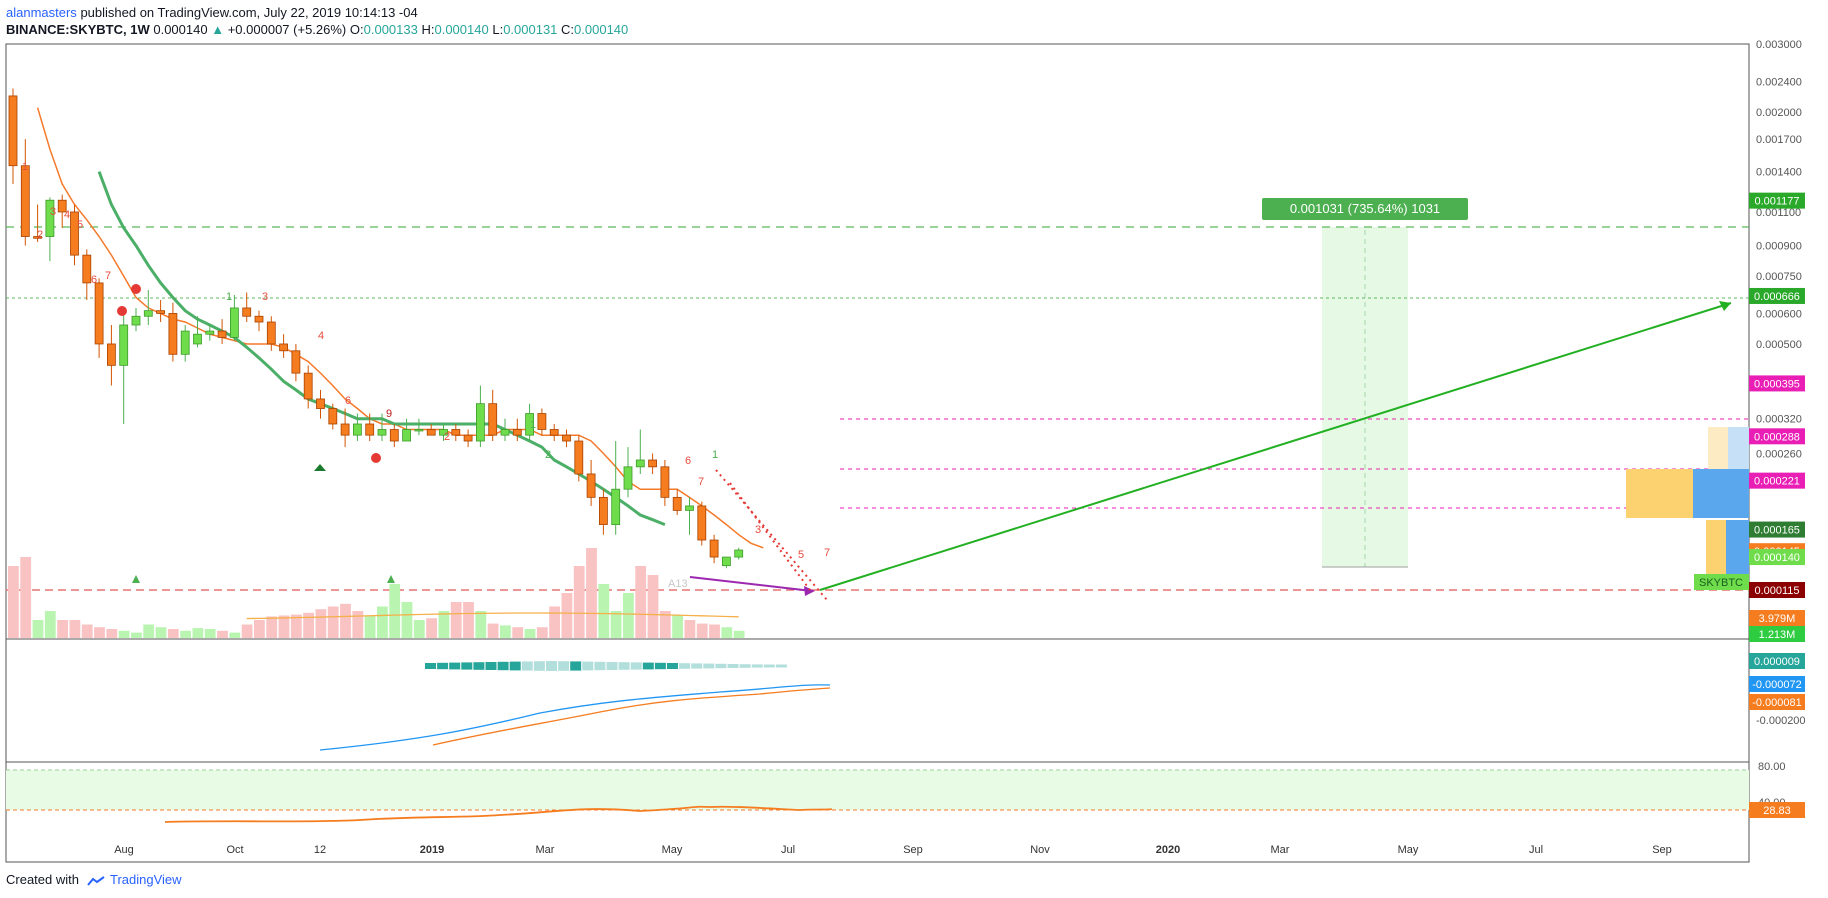 This screenshot has height=898, width=1828. I want to click on macd-tag: -0.000081, so click(1777, 703).